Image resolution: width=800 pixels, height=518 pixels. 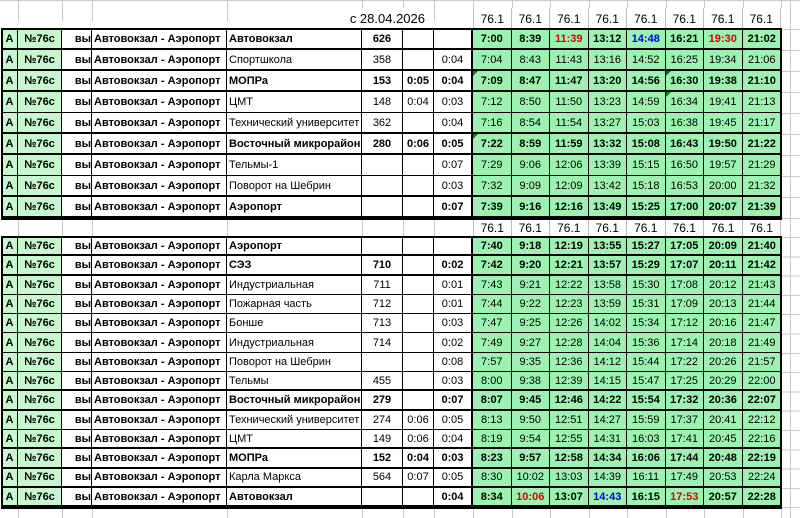 I want to click on cell-departure-time: 17:49, so click(x=684, y=477).